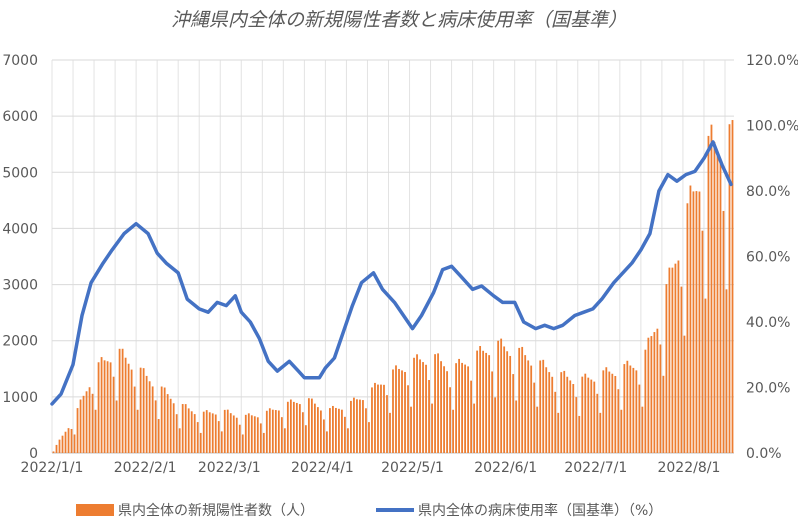 The width and height of the screenshot is (798, 532). Describe the element at coordinates (95, 510) in the screenshot. I see `legend-bar-swatch` at that location.